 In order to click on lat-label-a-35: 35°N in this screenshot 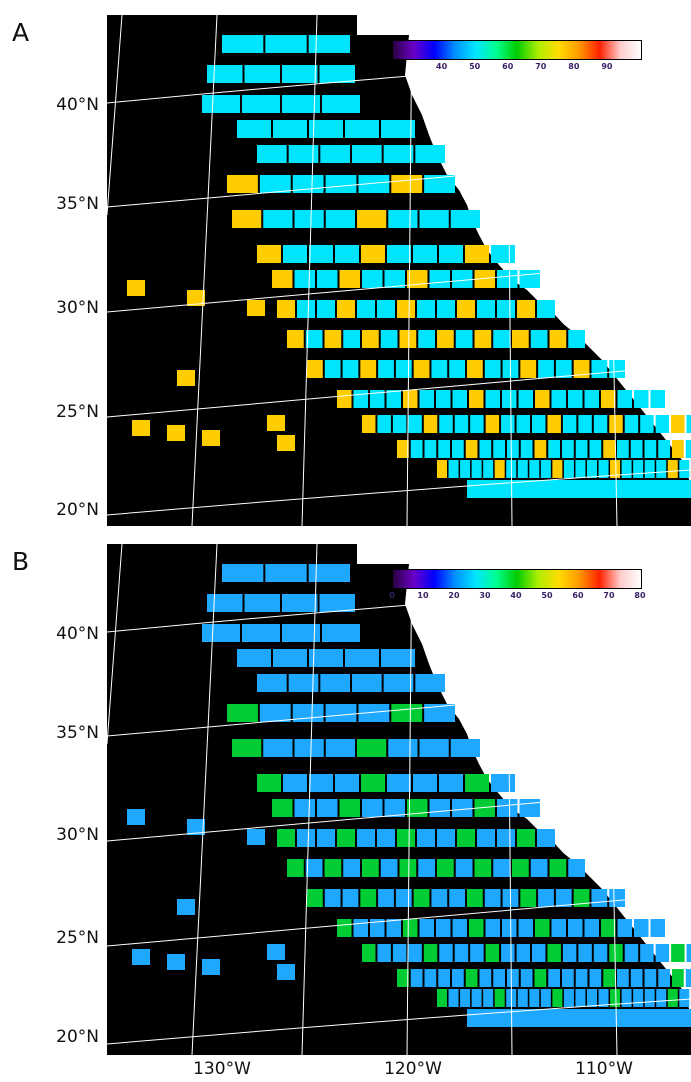, I will do `click(77, 204)`.